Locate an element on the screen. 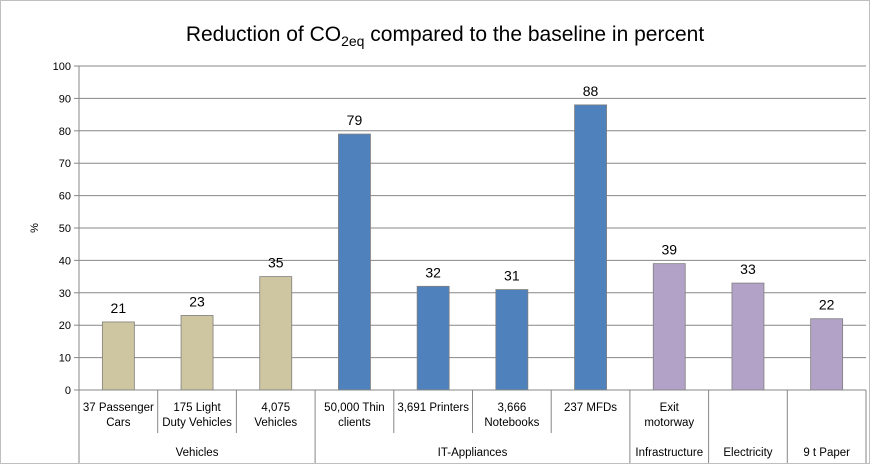 The width and height of the screenshot is (870, 464). category-label: 37 Passenger is located at coordinates (118, 408).